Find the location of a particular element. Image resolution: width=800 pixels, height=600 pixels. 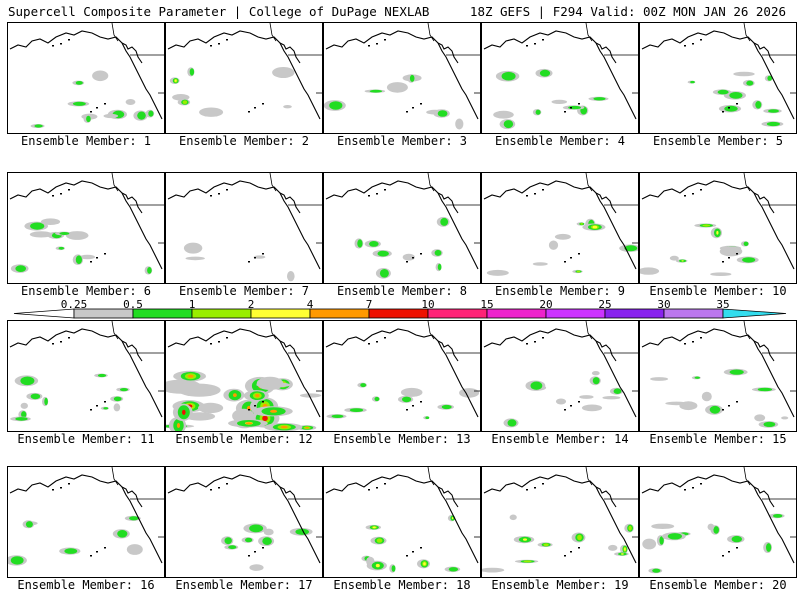

member-label: Ensemble Member: 15 is located at coordinates (718, 439).